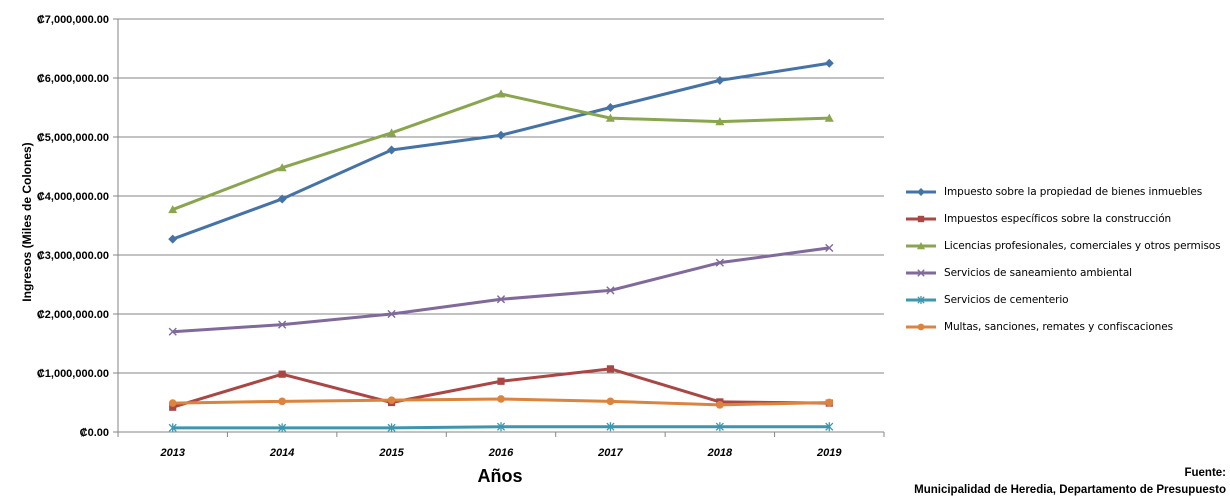 Image resolution: width=1230 pixels, height=503 pixels. Describe the element at coordinates (171, 453) in the screenshot. I see `x-tick-label: 2013` at that location.